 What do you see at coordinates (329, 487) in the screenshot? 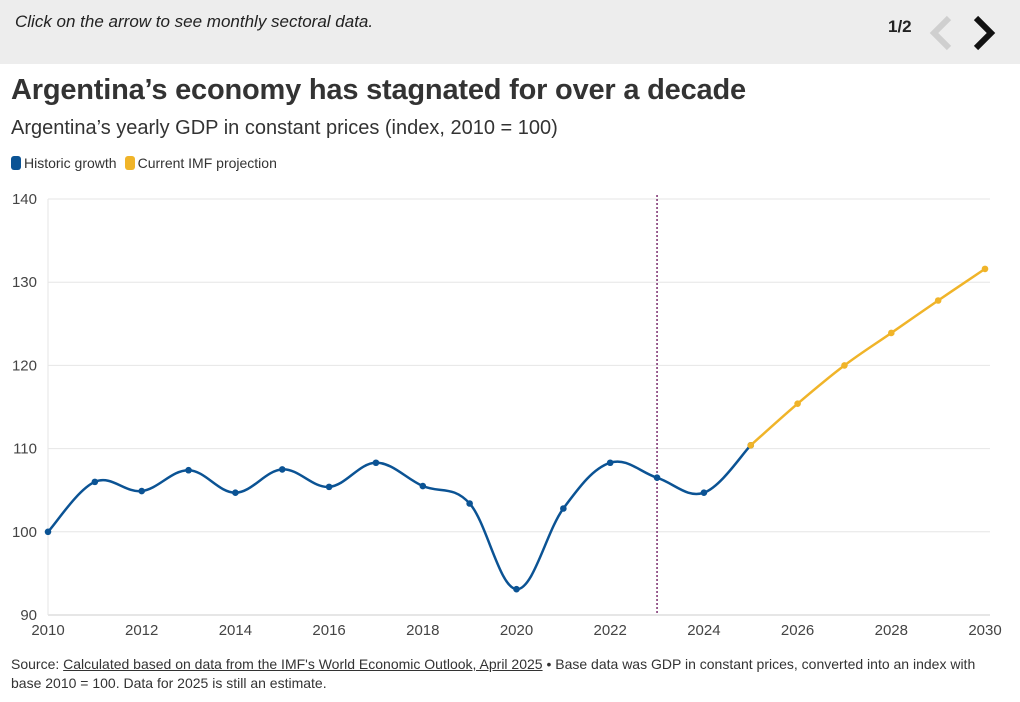
I see `data-point-historic-growth-2016` at bounding box center [329, 487].